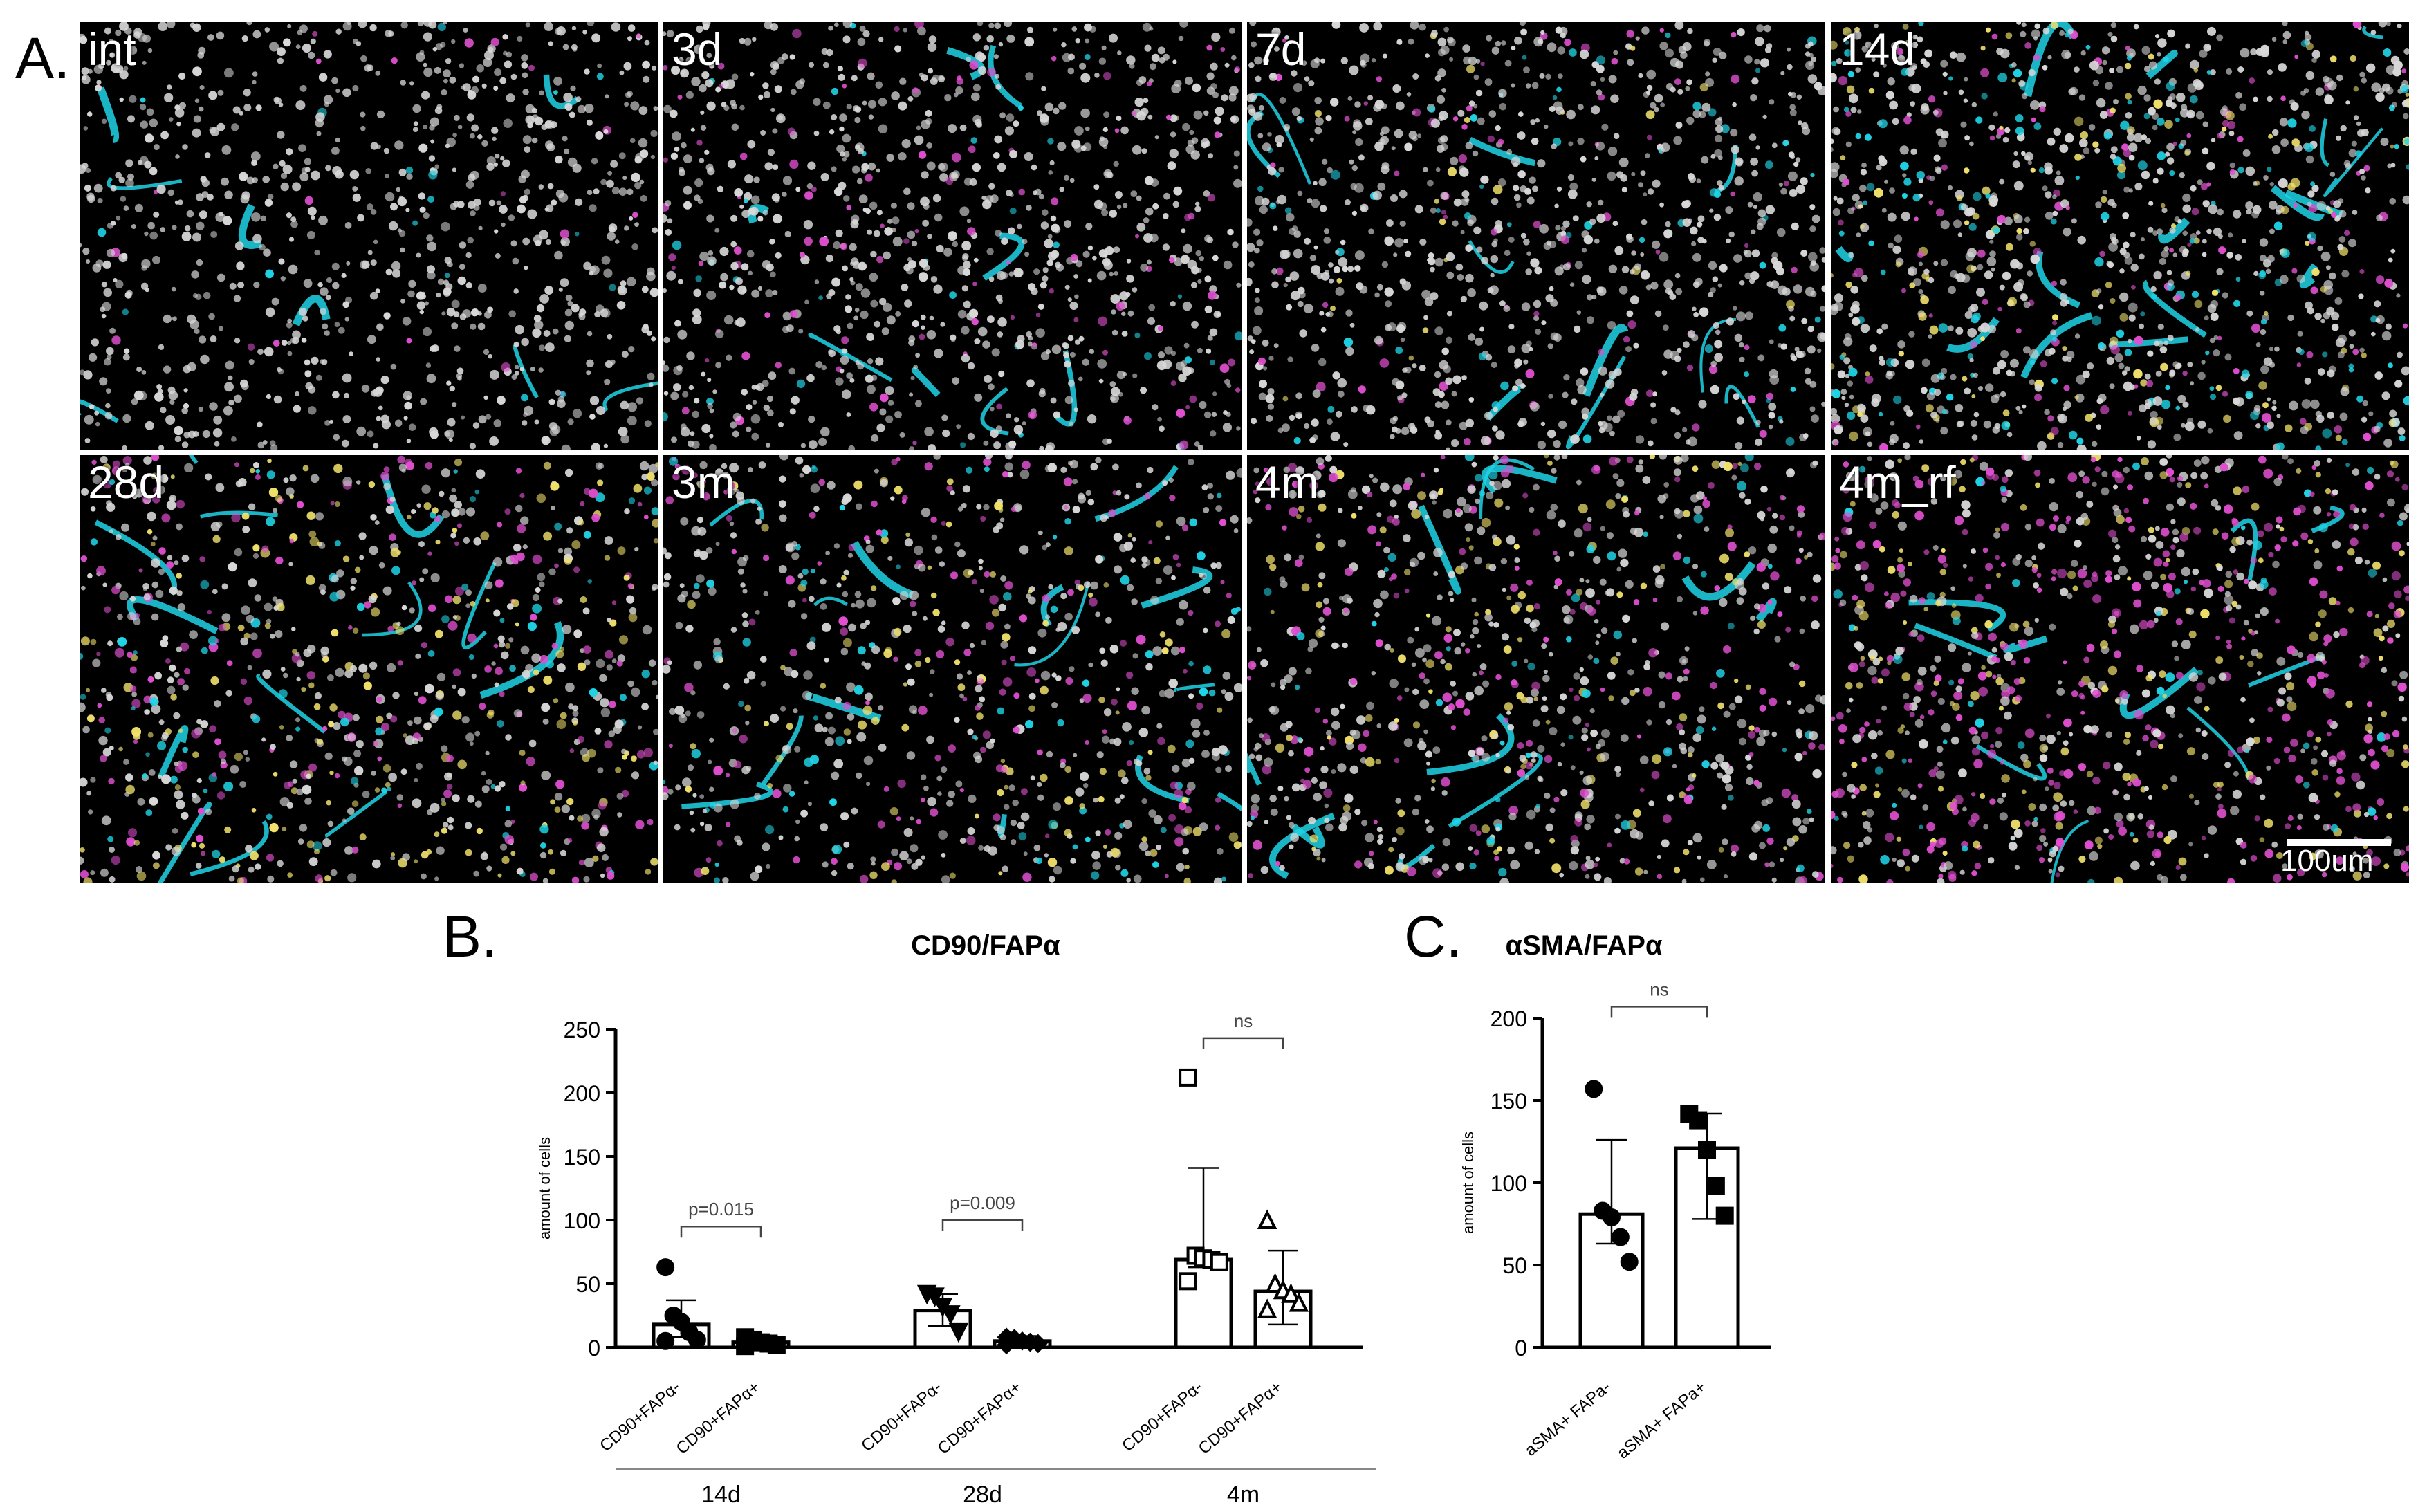 This screenshot has height=1512, width=2427. What do you see at coordinates (2327, 861) in the screenshot?
I see `scale-bar-label: 100um` at bounding box center [2327, 861].